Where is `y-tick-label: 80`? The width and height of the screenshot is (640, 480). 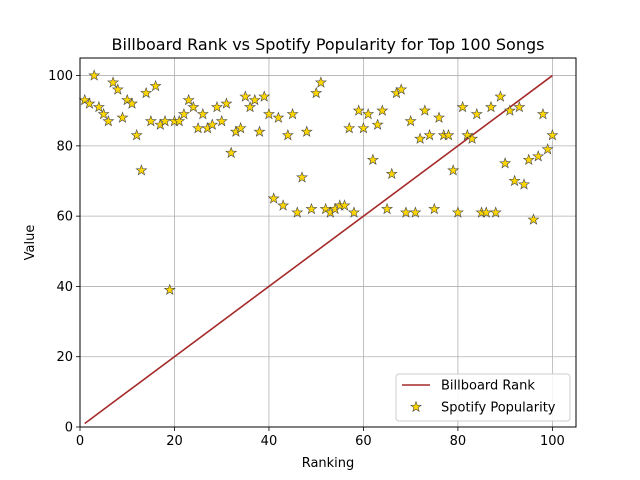
y-tick-label: 80 is located at coordinates (64, 146).